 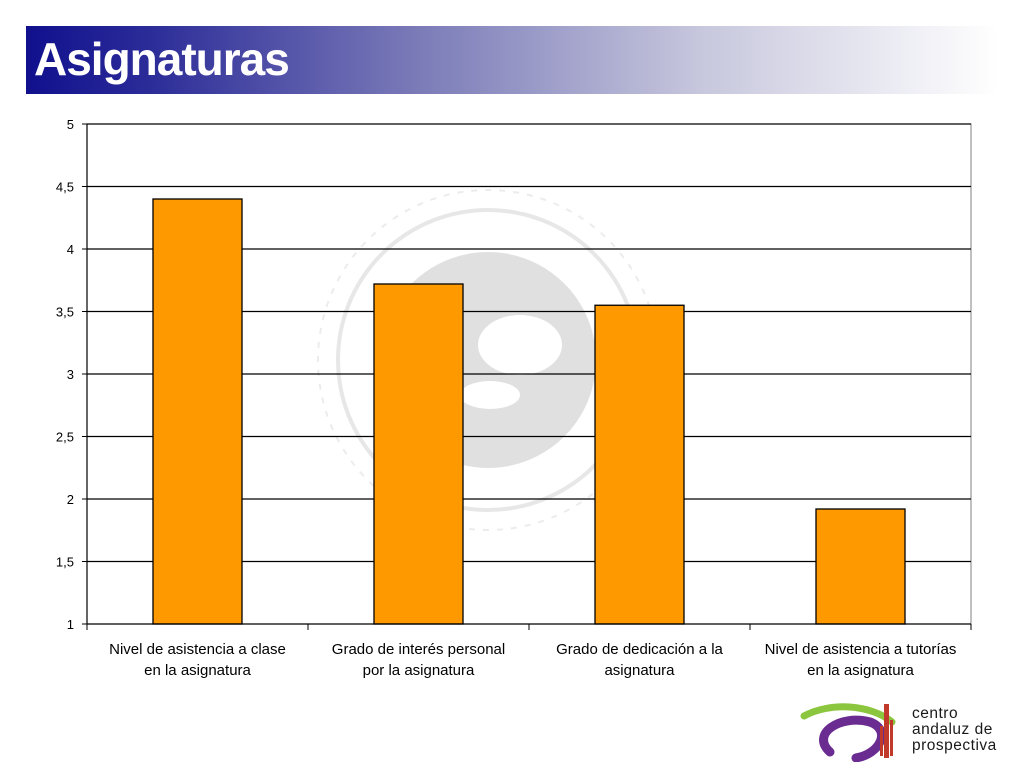 I want to click on slide-title: Asignaturas, so click(x=162, y=59).